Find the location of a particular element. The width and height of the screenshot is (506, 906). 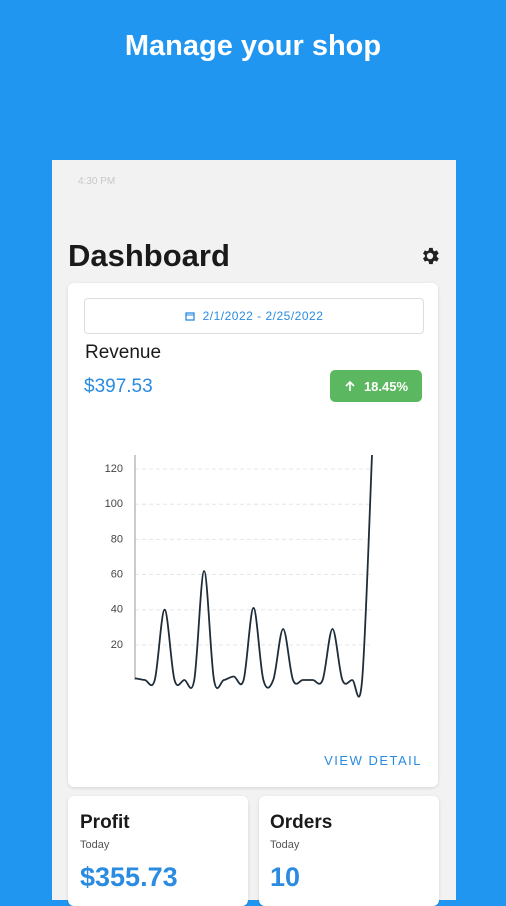

arrow-up is located at coordinates (350, 385).